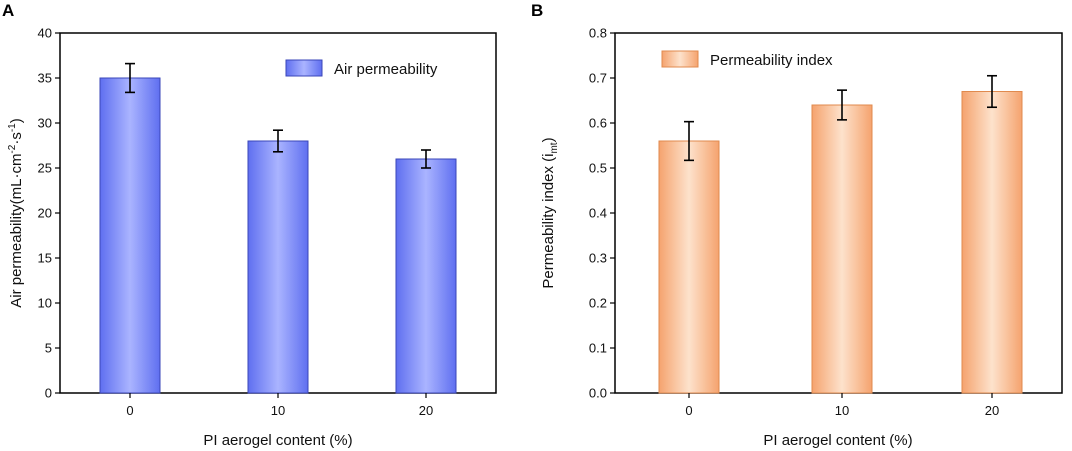  I want to click on a-y-tick-label: 15, so click(45, 258).